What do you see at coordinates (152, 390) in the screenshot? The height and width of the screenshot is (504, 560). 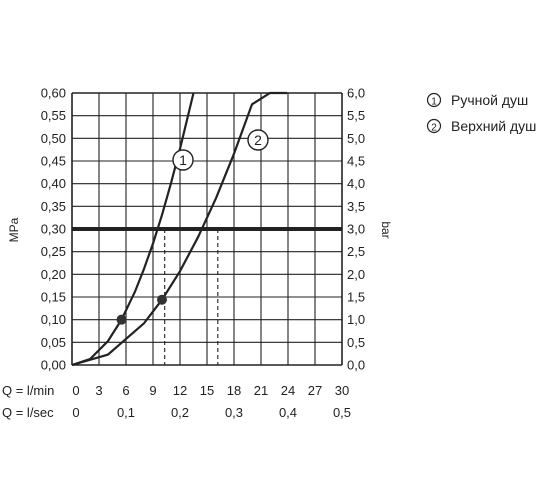 I see `x-lmin-tick-label: 9` at bounding box center [152, 390].